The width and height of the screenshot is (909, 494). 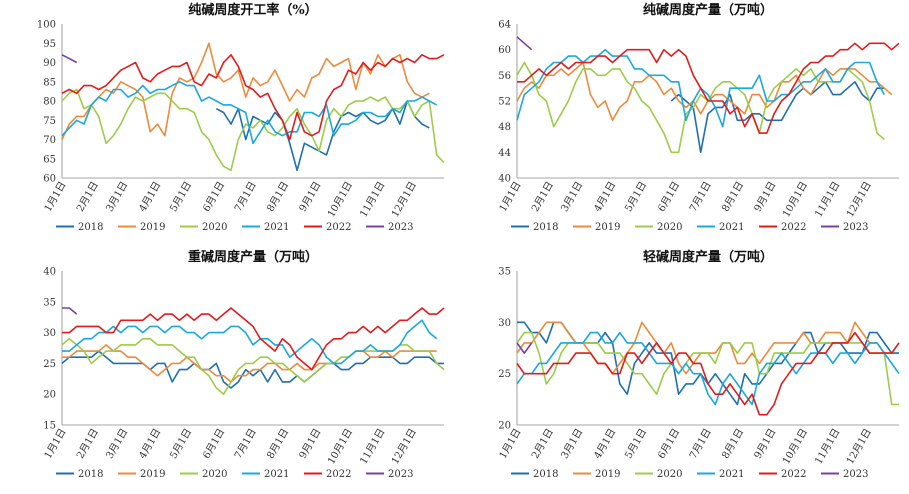 What do you see at coordinates (49, 159) in the screenshot?
I see `y-tick-label: 65` at bounding box center [49, 159].